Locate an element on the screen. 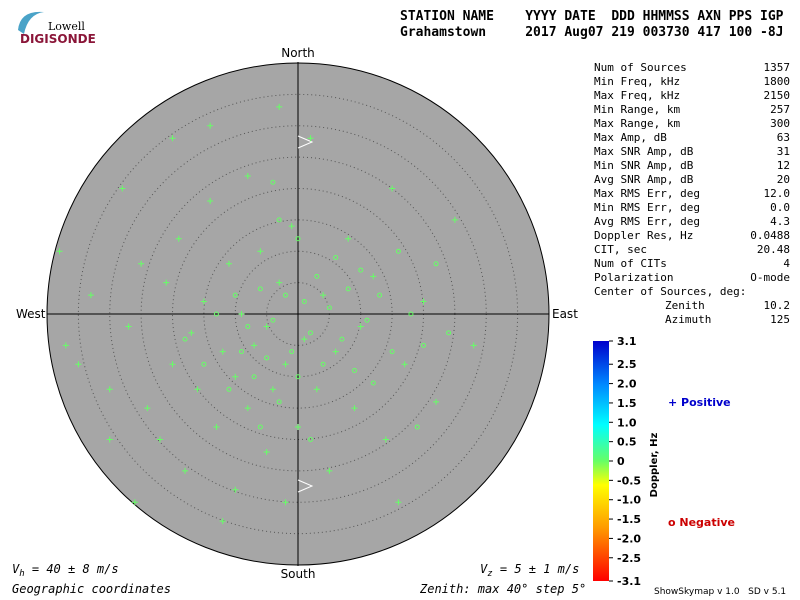 Image resolution: width=800 pixels, height=600 pixels. stat-value: 20 is located at coordinates (783, 179).